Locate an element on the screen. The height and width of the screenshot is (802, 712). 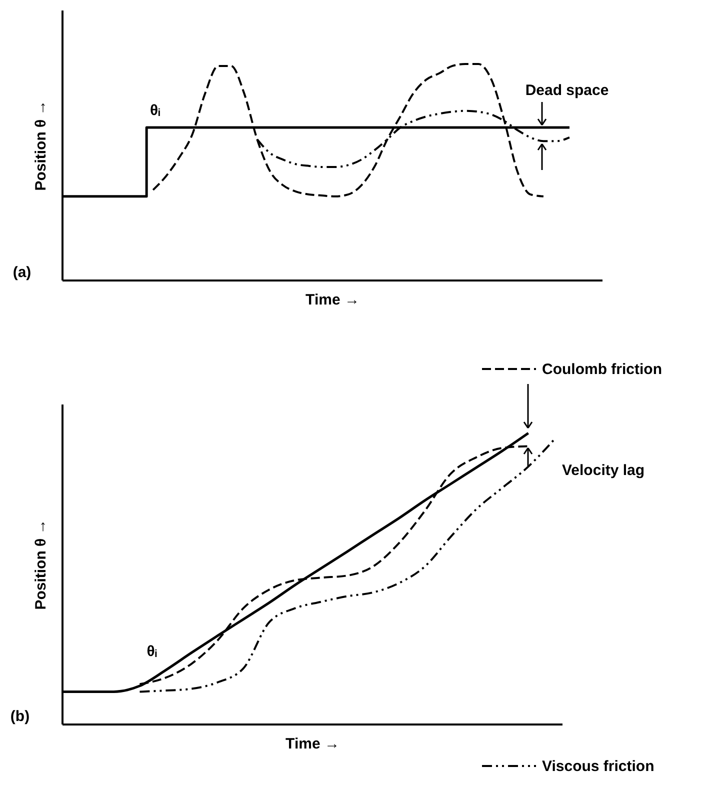
legend-label: Coulomb friction is located at coordinates (602, 369).